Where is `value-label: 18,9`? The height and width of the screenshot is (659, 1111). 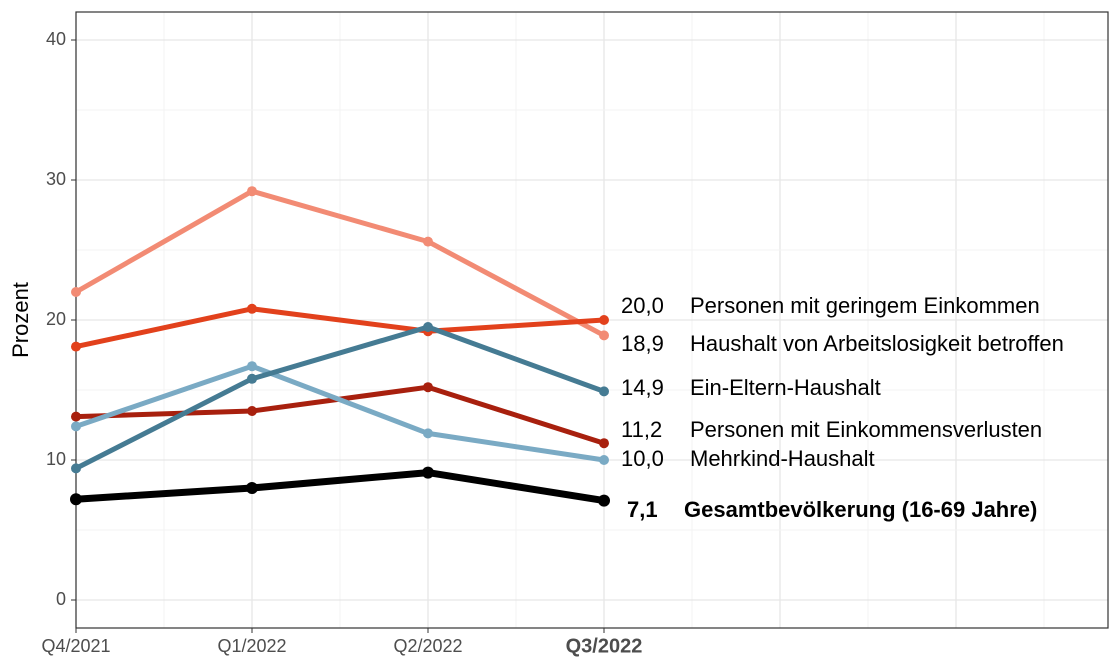 value-label: 18,9 is located at coordinates (642, 343).